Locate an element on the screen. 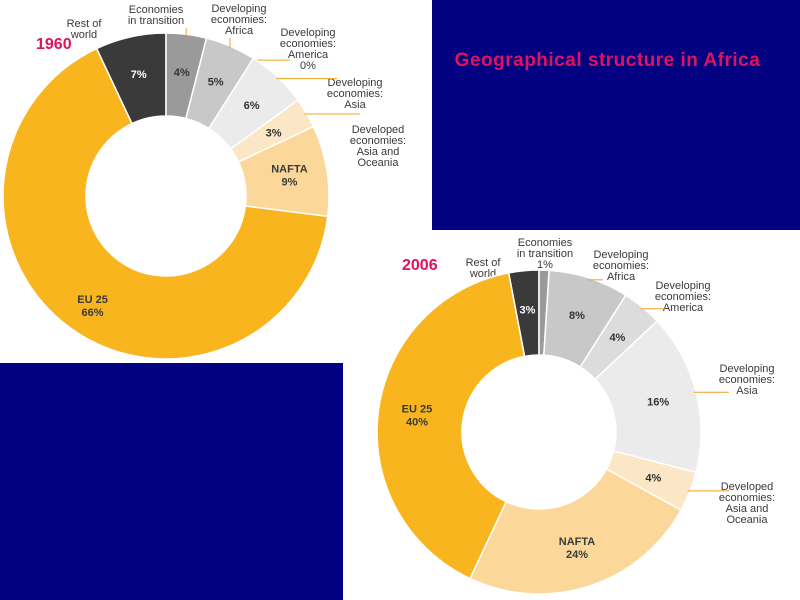 The image size is (800, 600). slice-label-7: EU 25 40% is located at coordinates (417, 416).